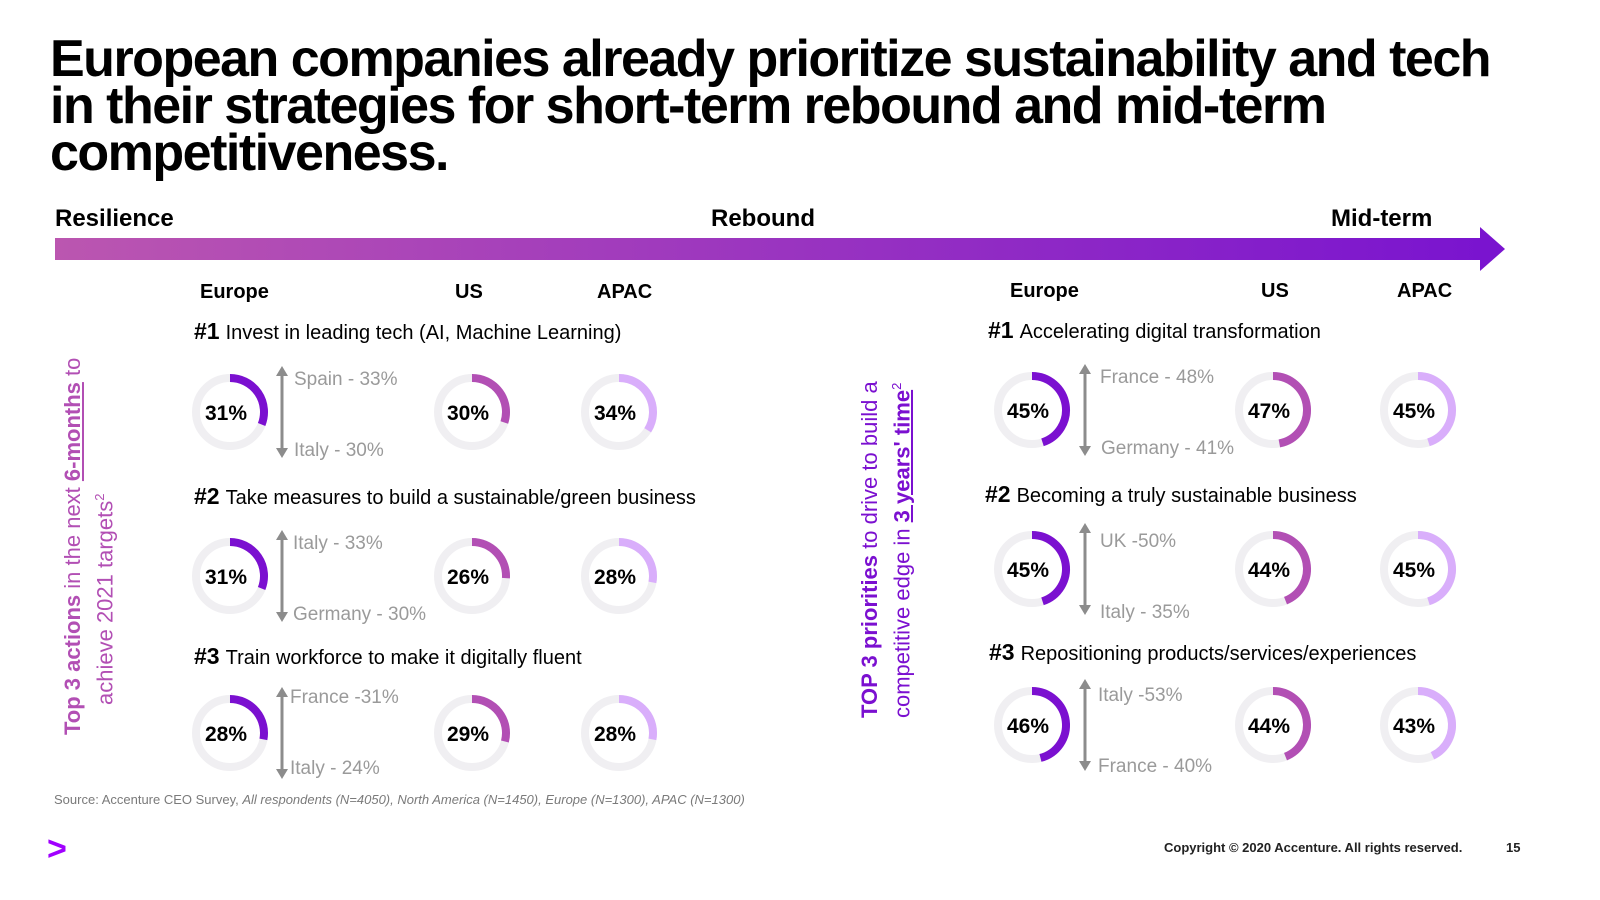 The image size is (1600, 900). Describe the element at coordinates (1436, 409) in the screenshot. I see `right-item-1-apac-donut-arc` at that location.